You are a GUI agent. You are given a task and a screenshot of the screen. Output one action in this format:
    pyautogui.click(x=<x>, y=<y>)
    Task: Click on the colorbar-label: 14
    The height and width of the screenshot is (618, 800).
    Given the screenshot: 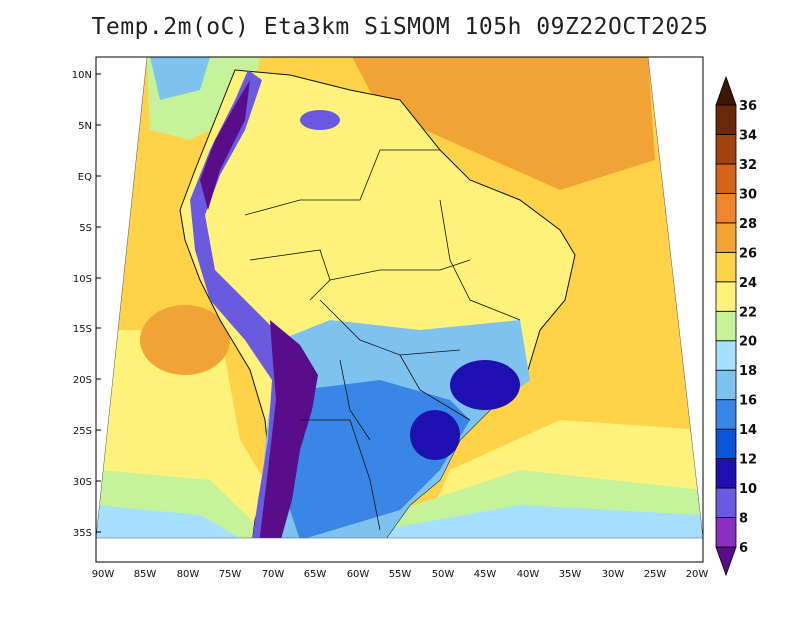 What is the action you would take?
    pyautogui.click(x=748, y=430)
    